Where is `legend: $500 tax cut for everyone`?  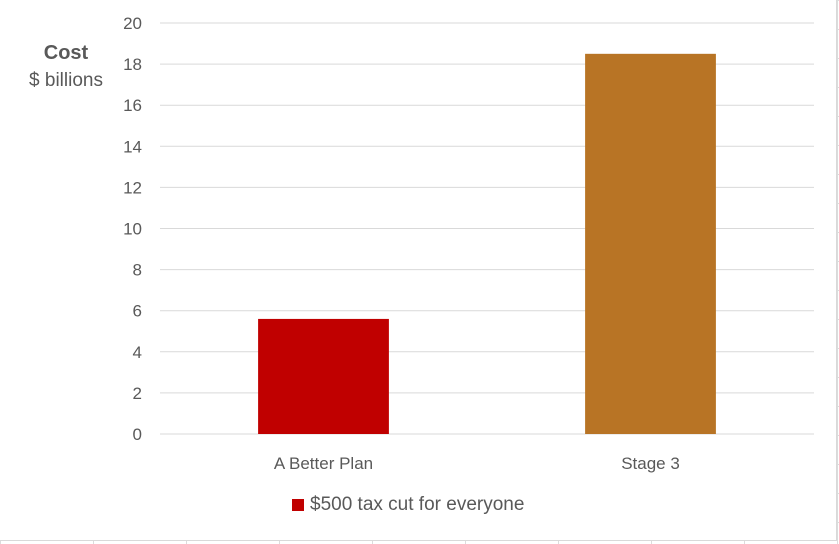 legend: $500 tax cut for everyone is located at coordinates (408, 505).